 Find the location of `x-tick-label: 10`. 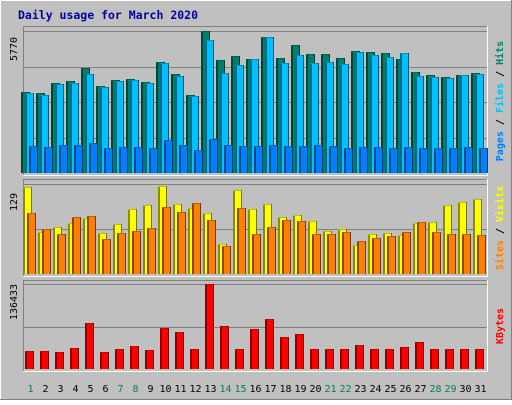

x-tick-label: 10 is located at coordinates (165, 389).